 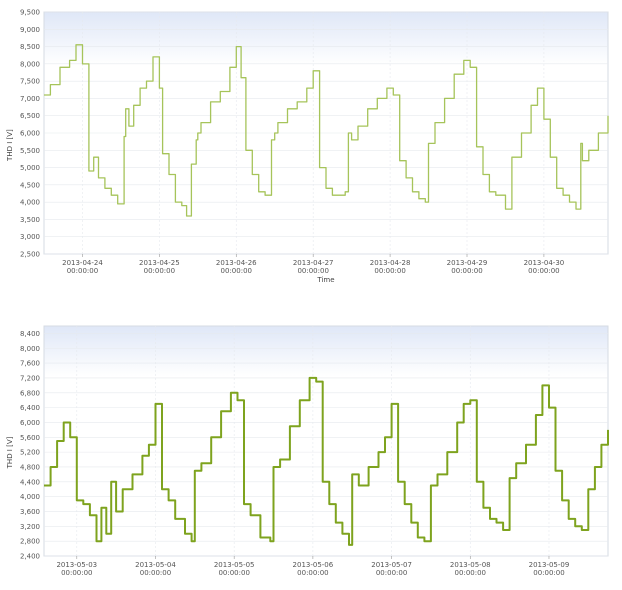 I want to click on x-tick-date: 2013-05-06, so click(x=313, y=565).